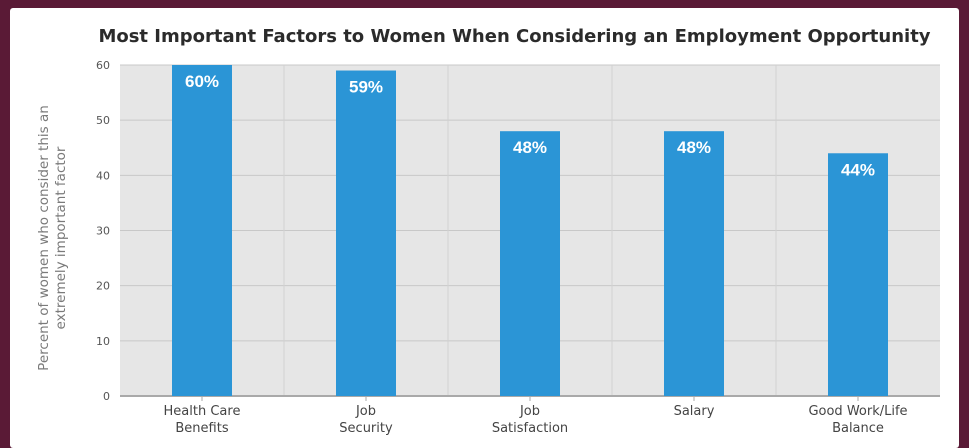 This screenshot has height=448, width=969. What do you see at coordinates (103, 120) in the screenshot?
I see `y-tick-label: 50` at bounding box center [103, 120].